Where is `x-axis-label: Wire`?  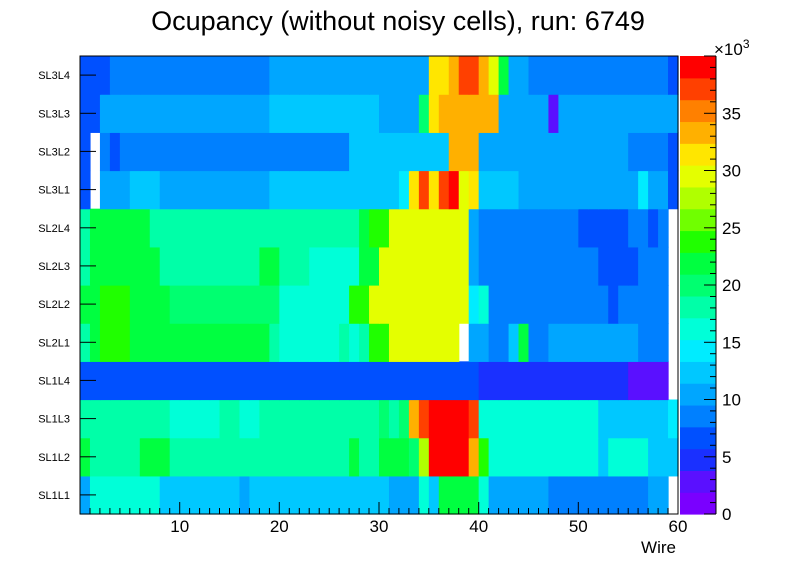 x-axis-label: Wire is located at coordinates (658, 547).